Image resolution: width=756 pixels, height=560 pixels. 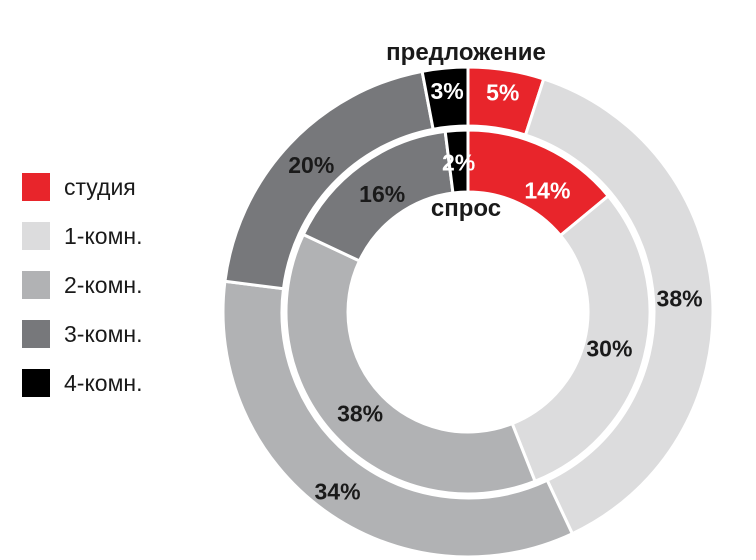 What do you see at coordinates (311, 165) in the screenshot?
I see `outer-label-3-room: 20%` at bounding box center [311, 165].